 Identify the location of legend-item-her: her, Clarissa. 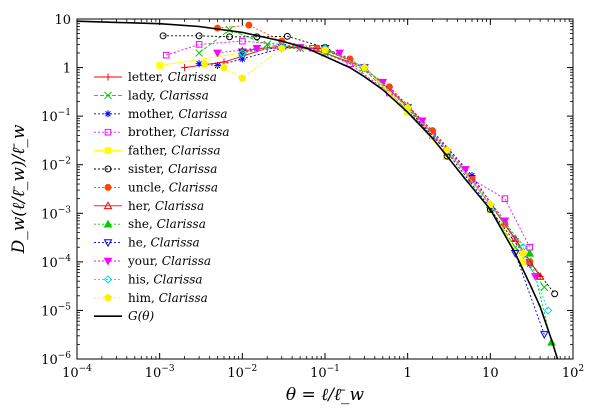
(149, 206).